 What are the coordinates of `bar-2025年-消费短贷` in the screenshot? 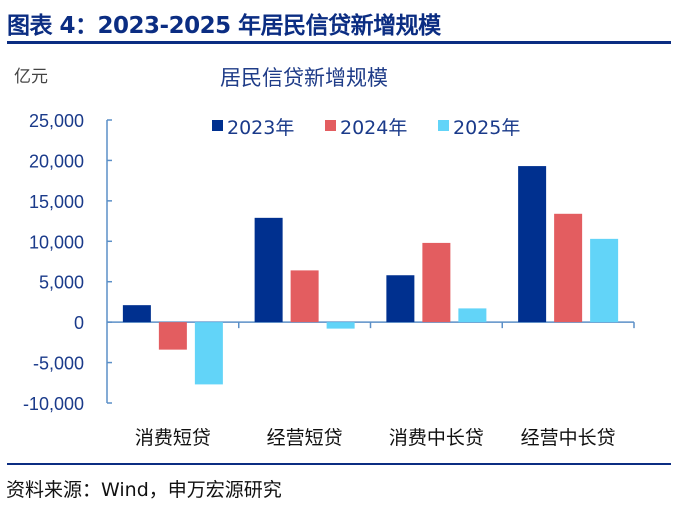 It's located at (208, 353).